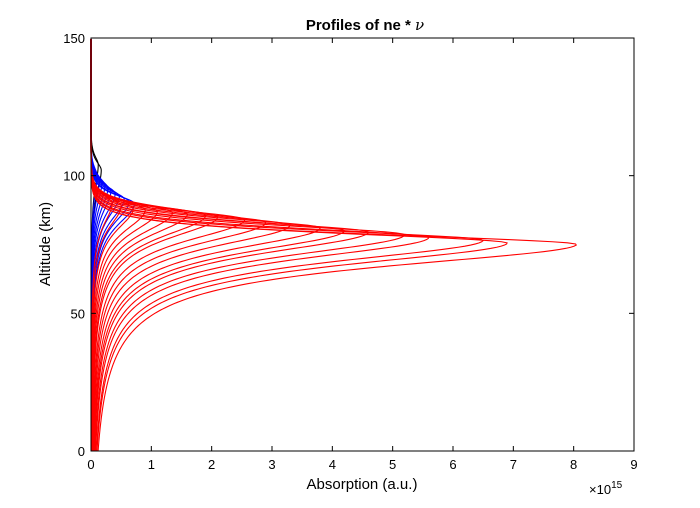  Describe the element at coordinates (74, 38) in the screenshot. I see `y-tick-label: 150` at that location.